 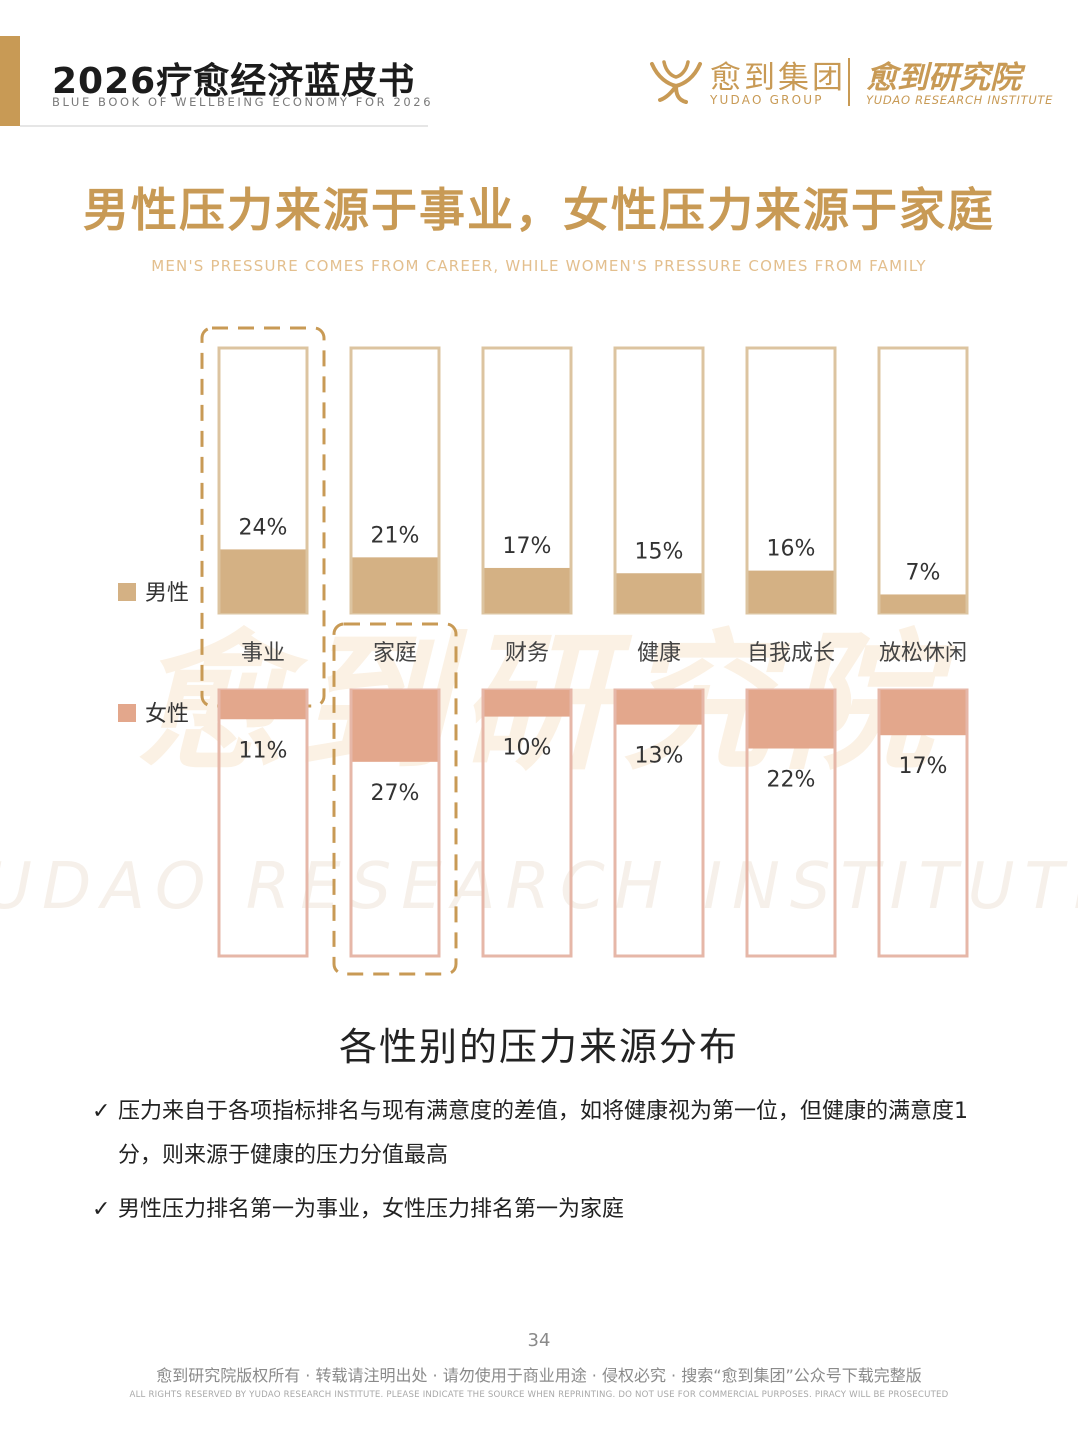 I want to click on male-value-label: 15%, so click(x=659, y=551).